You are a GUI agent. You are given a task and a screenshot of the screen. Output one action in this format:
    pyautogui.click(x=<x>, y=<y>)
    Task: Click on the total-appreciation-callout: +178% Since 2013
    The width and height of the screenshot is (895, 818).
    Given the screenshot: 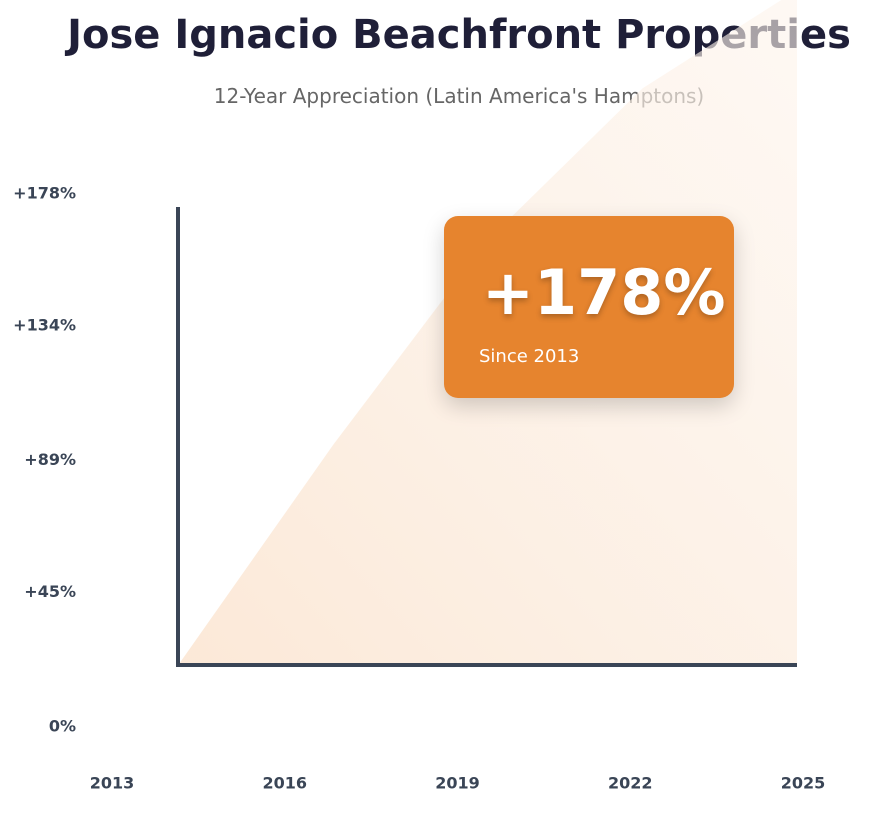 What is the action you would take?
    pyautogui.click(x=589, y=307)
    